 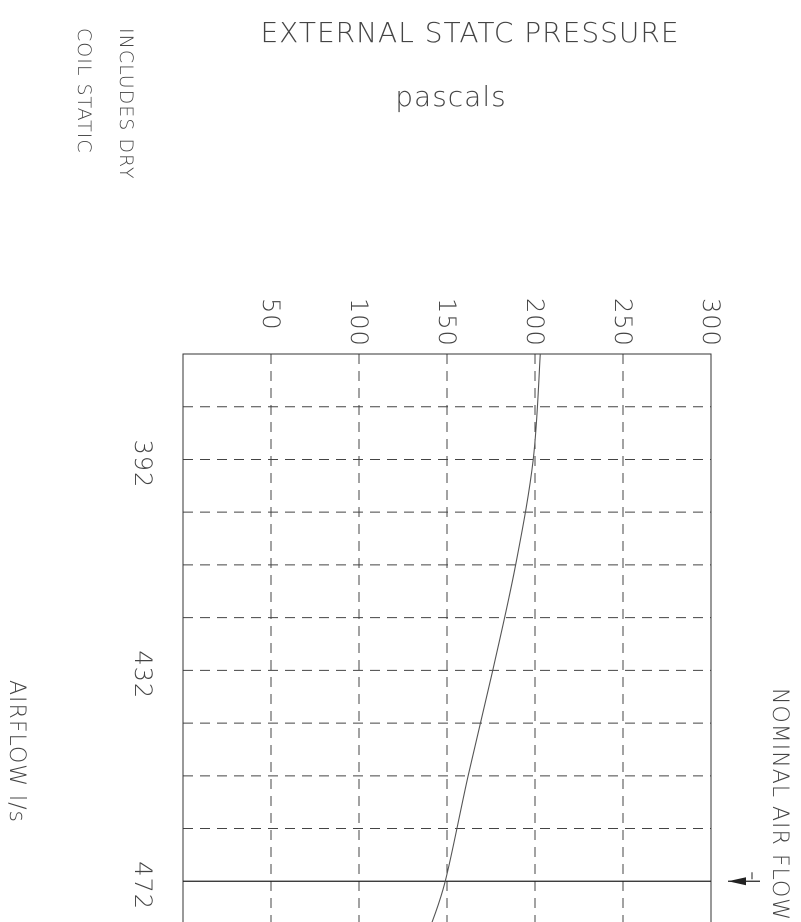 I want to click on pressure-tick-label: 50, so click(x=271, y=314).